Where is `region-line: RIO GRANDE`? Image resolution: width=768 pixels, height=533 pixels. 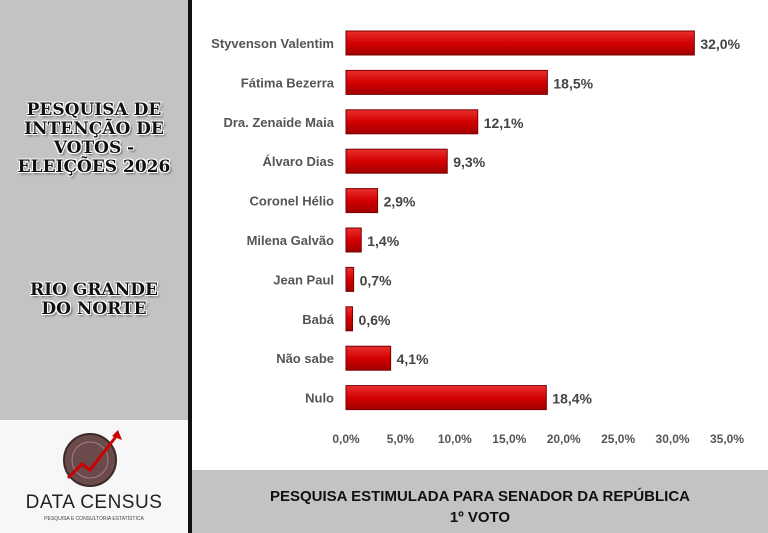 region-line: RIO GRANDE is located at coordinates (94, 290).